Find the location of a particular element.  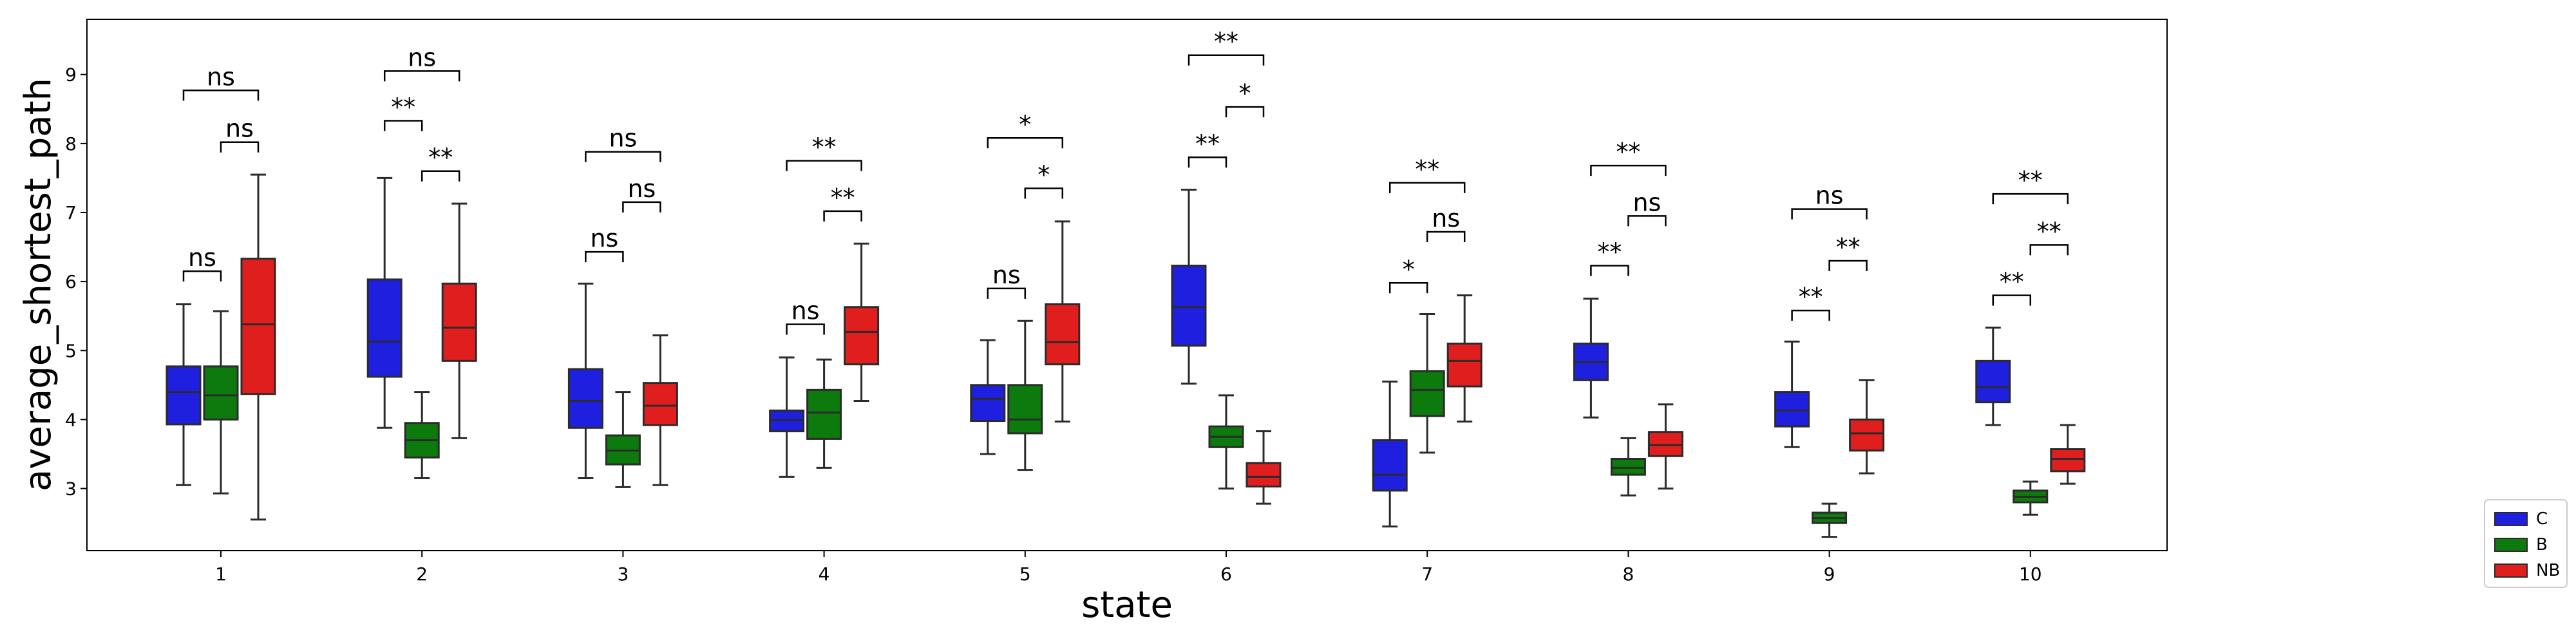

legend-item-b: B is located at coordinates (2521, 544).